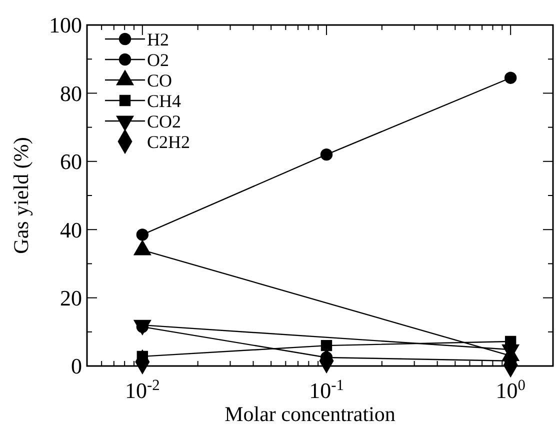  I want to click on x-tick-label: 10$^{-1}$, so click(326, 389).